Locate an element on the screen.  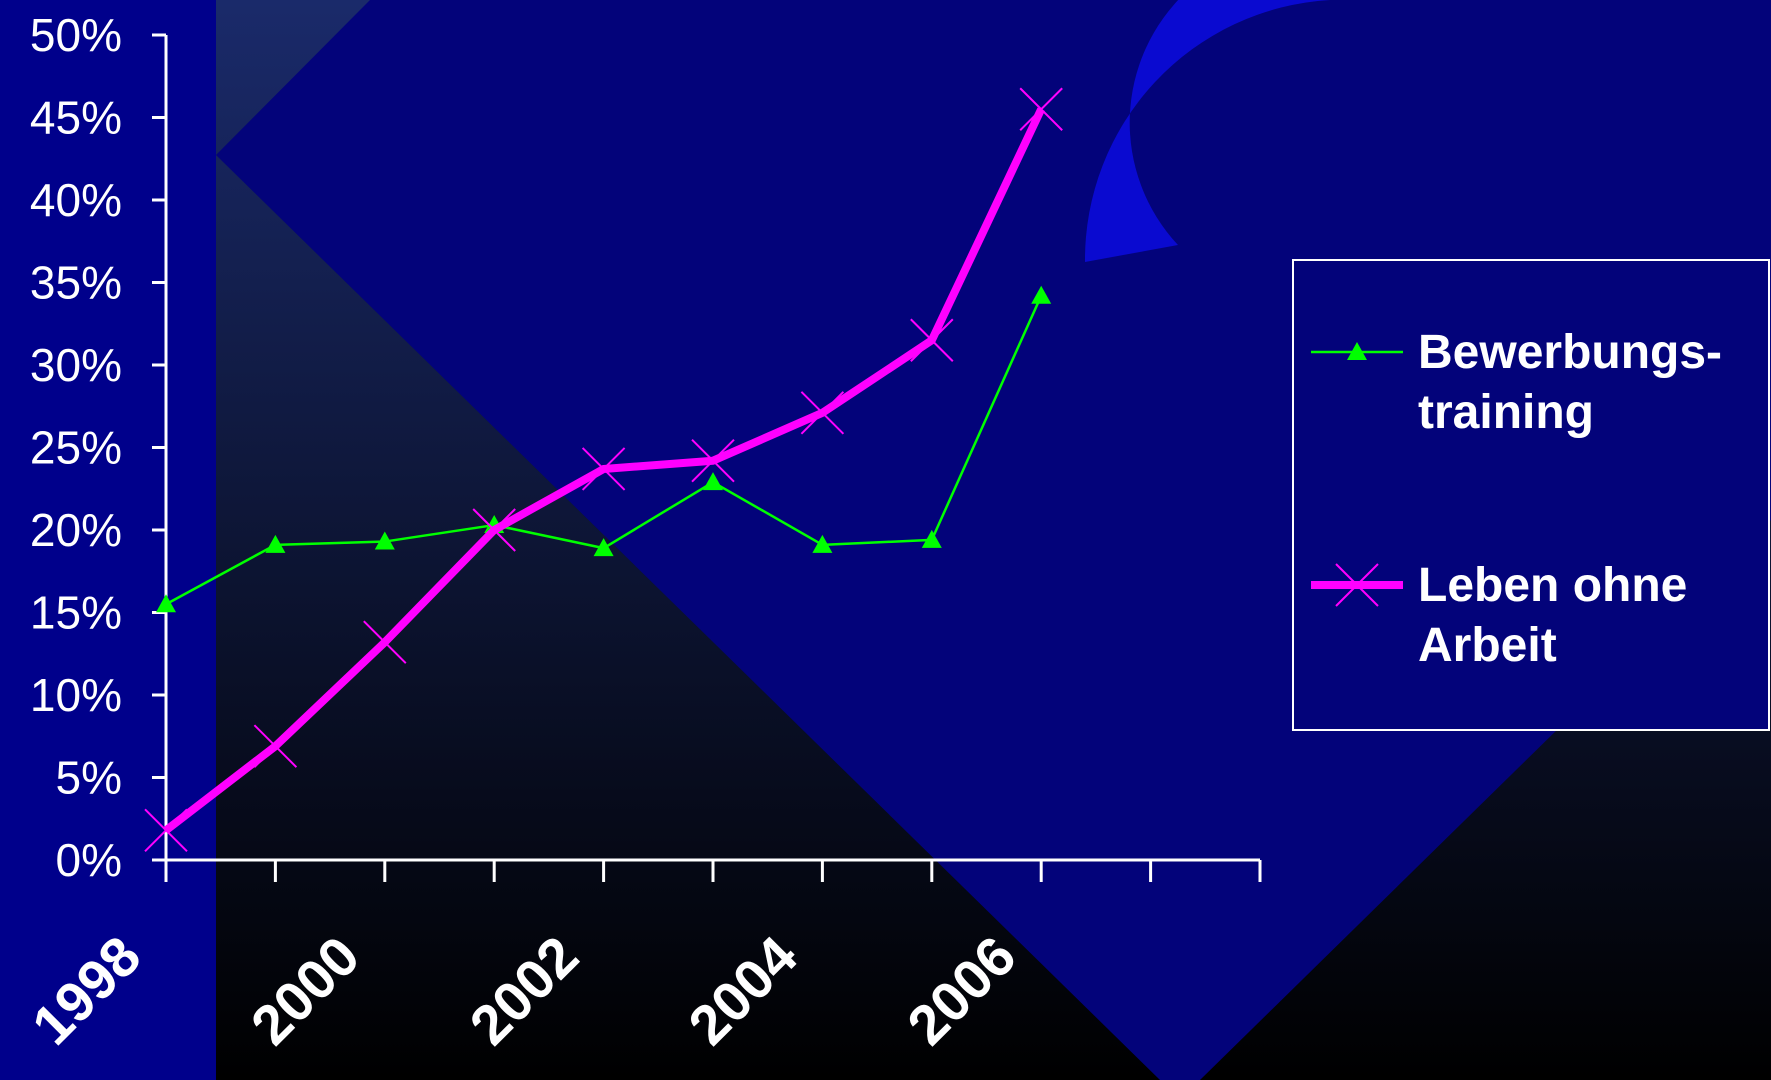
legend-entry-2: Leben ohne Arbeit is located at coordinates (1499, 615).